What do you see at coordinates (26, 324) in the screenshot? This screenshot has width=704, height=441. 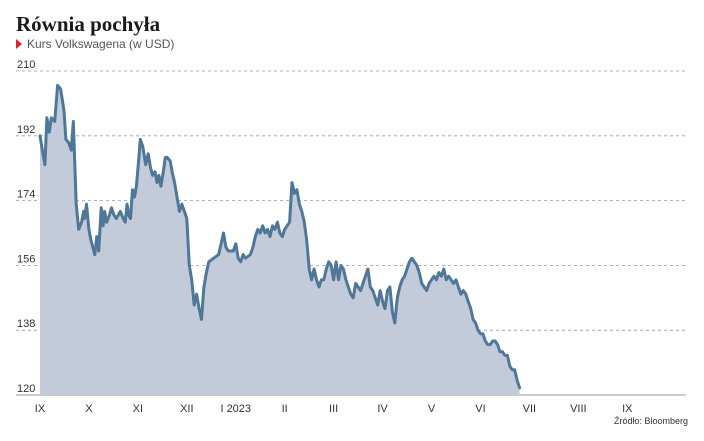 I see `y-tick-label: 138` at bounding box center [26, 324].